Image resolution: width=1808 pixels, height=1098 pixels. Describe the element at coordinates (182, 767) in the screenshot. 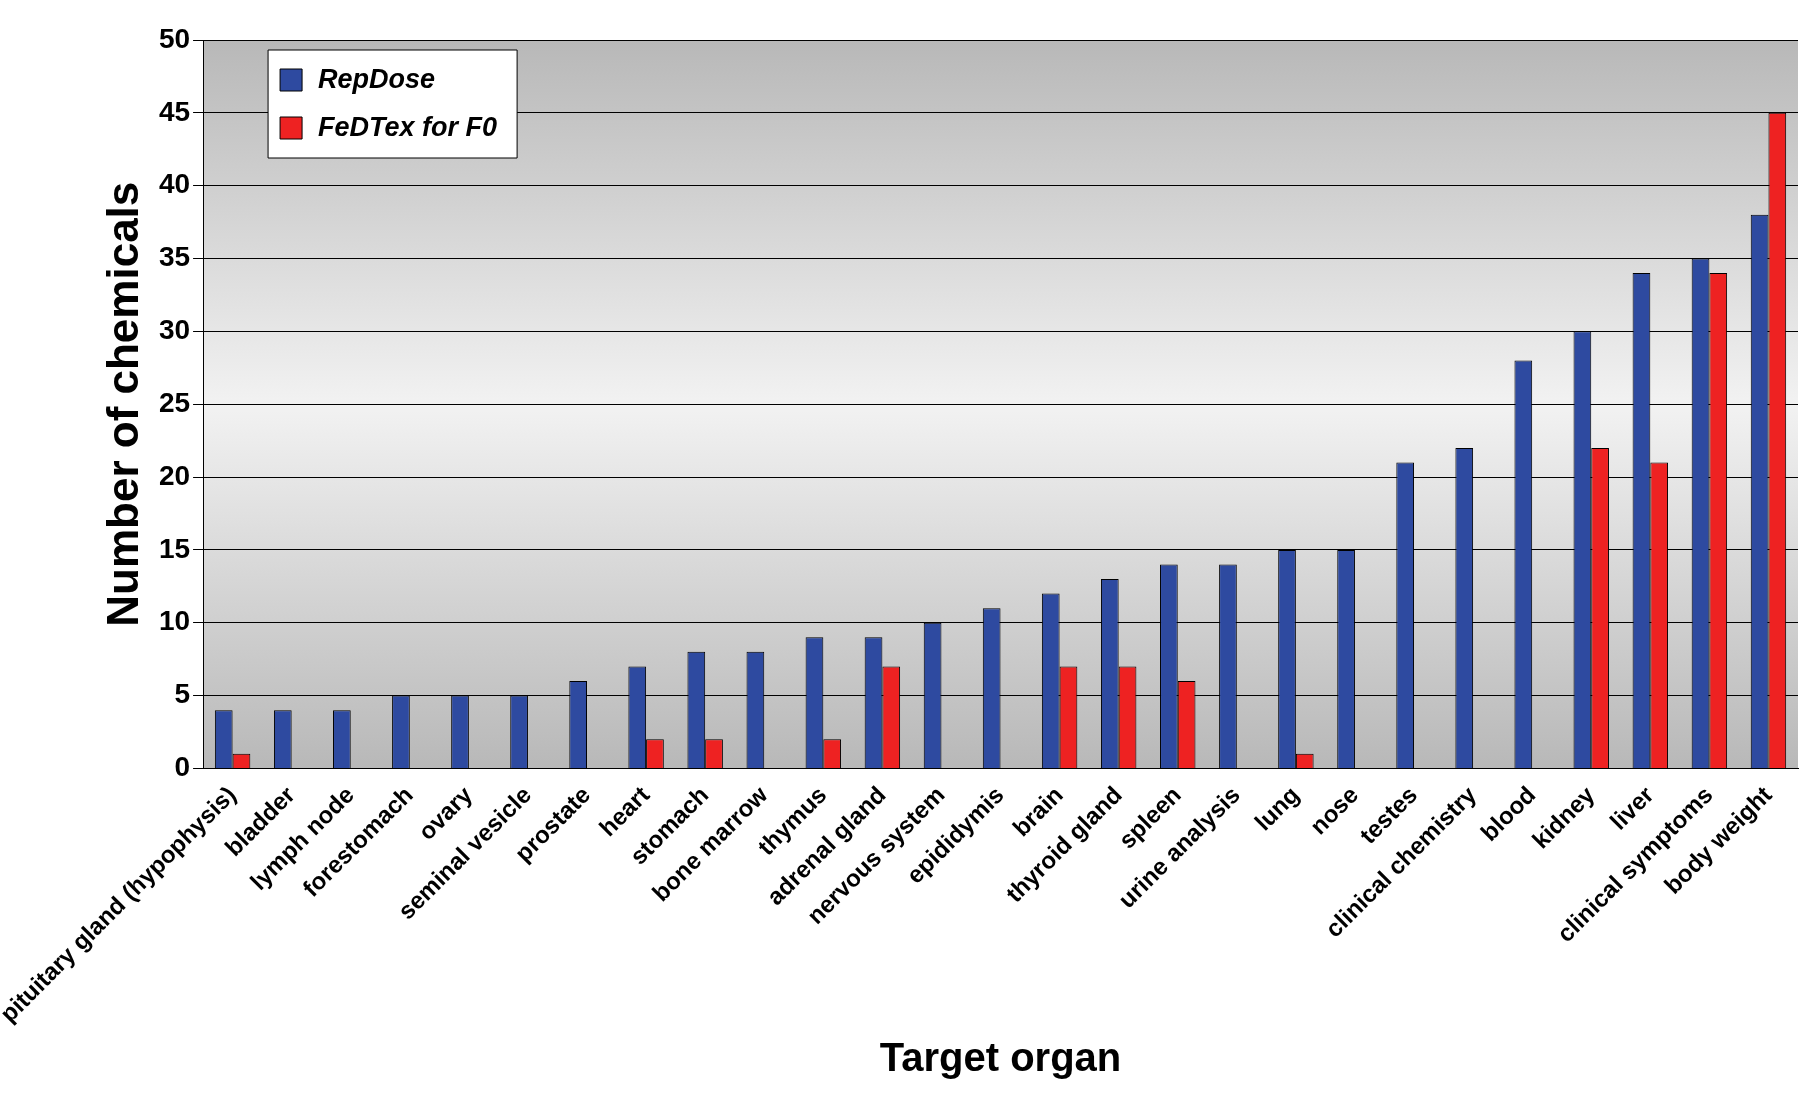

I see `y-tick-label: 0` at that location.